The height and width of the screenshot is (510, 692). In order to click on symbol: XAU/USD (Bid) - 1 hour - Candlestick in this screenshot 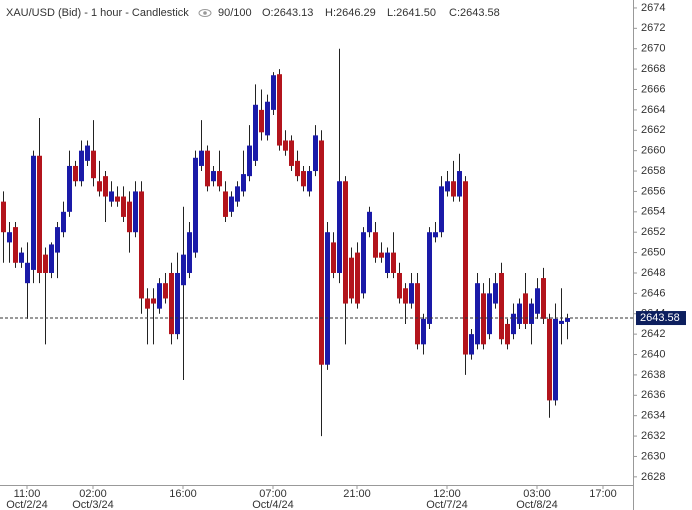, I will do `click(97, 13)`.